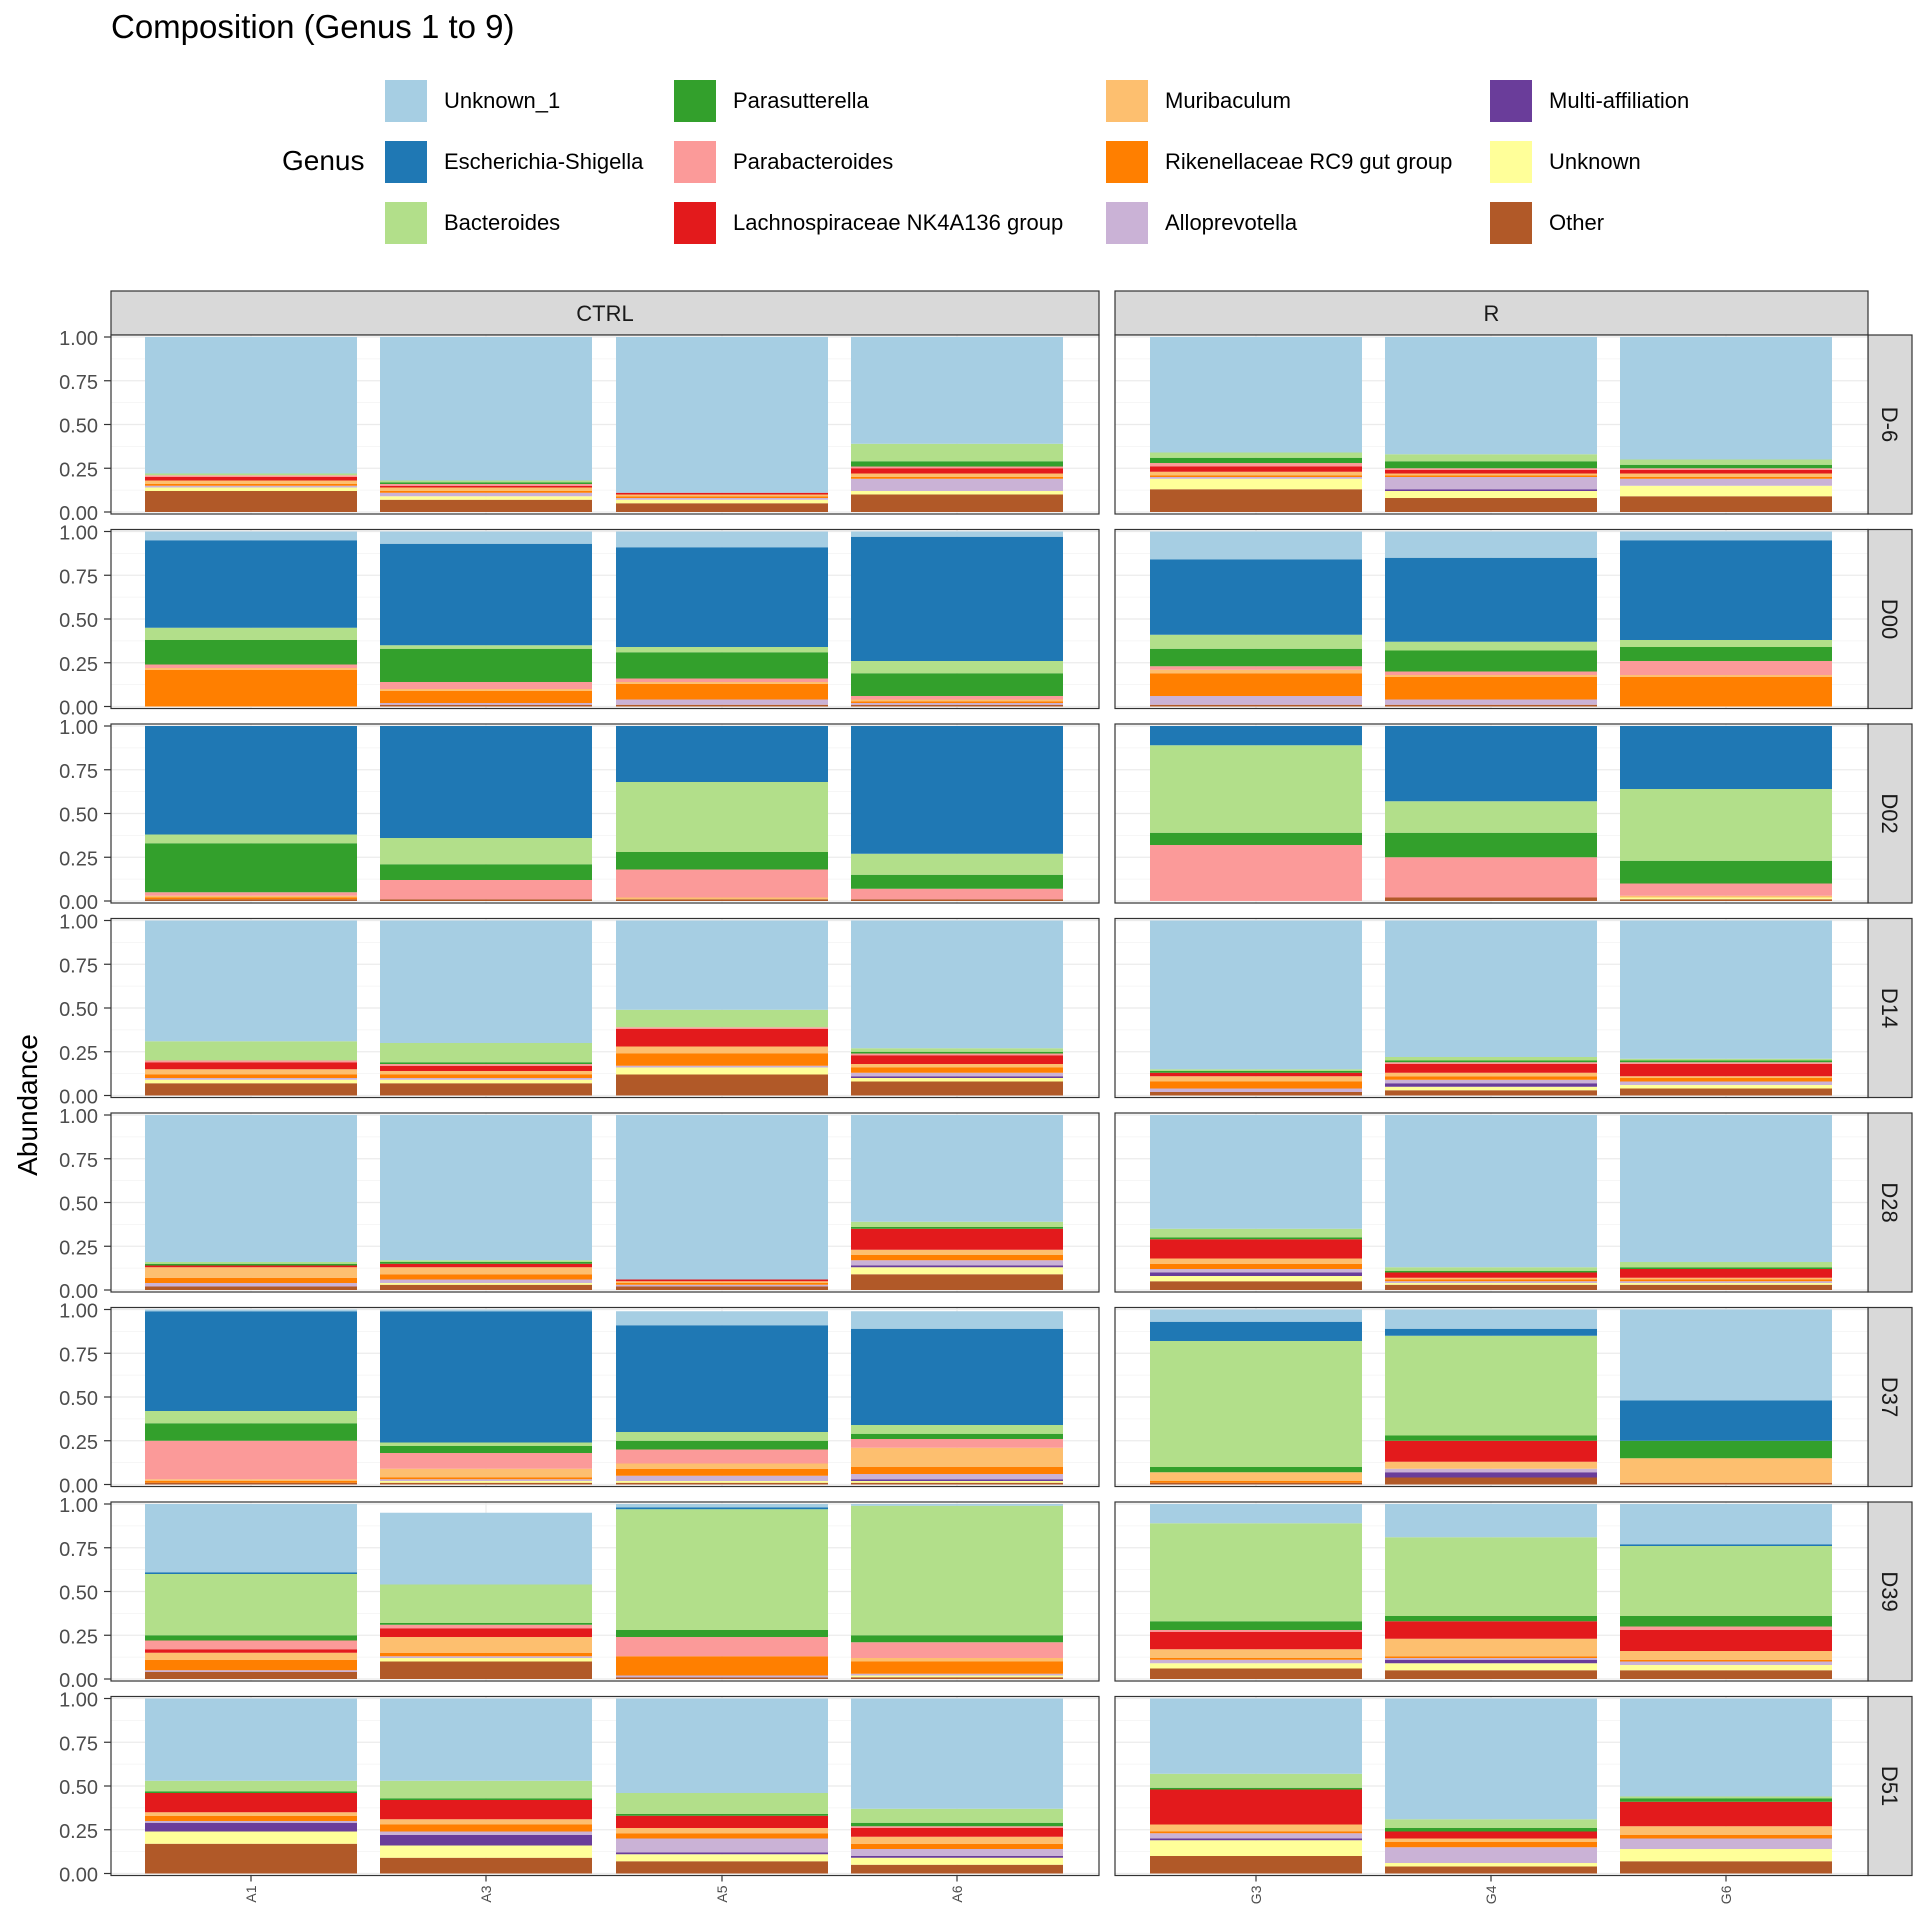  Describe the element at coordinates (1889, 424) in the screenshot. I see `facet-strip-label: D-6` at that location.